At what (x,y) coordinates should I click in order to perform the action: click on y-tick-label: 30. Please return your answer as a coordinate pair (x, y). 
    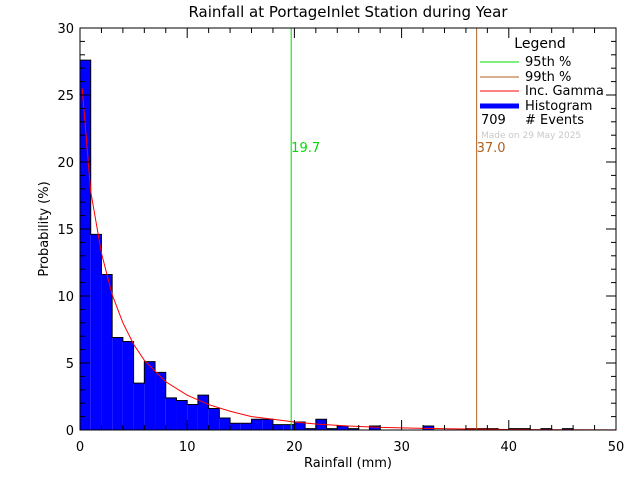
    Looking at the image, I should click on (65, 29).